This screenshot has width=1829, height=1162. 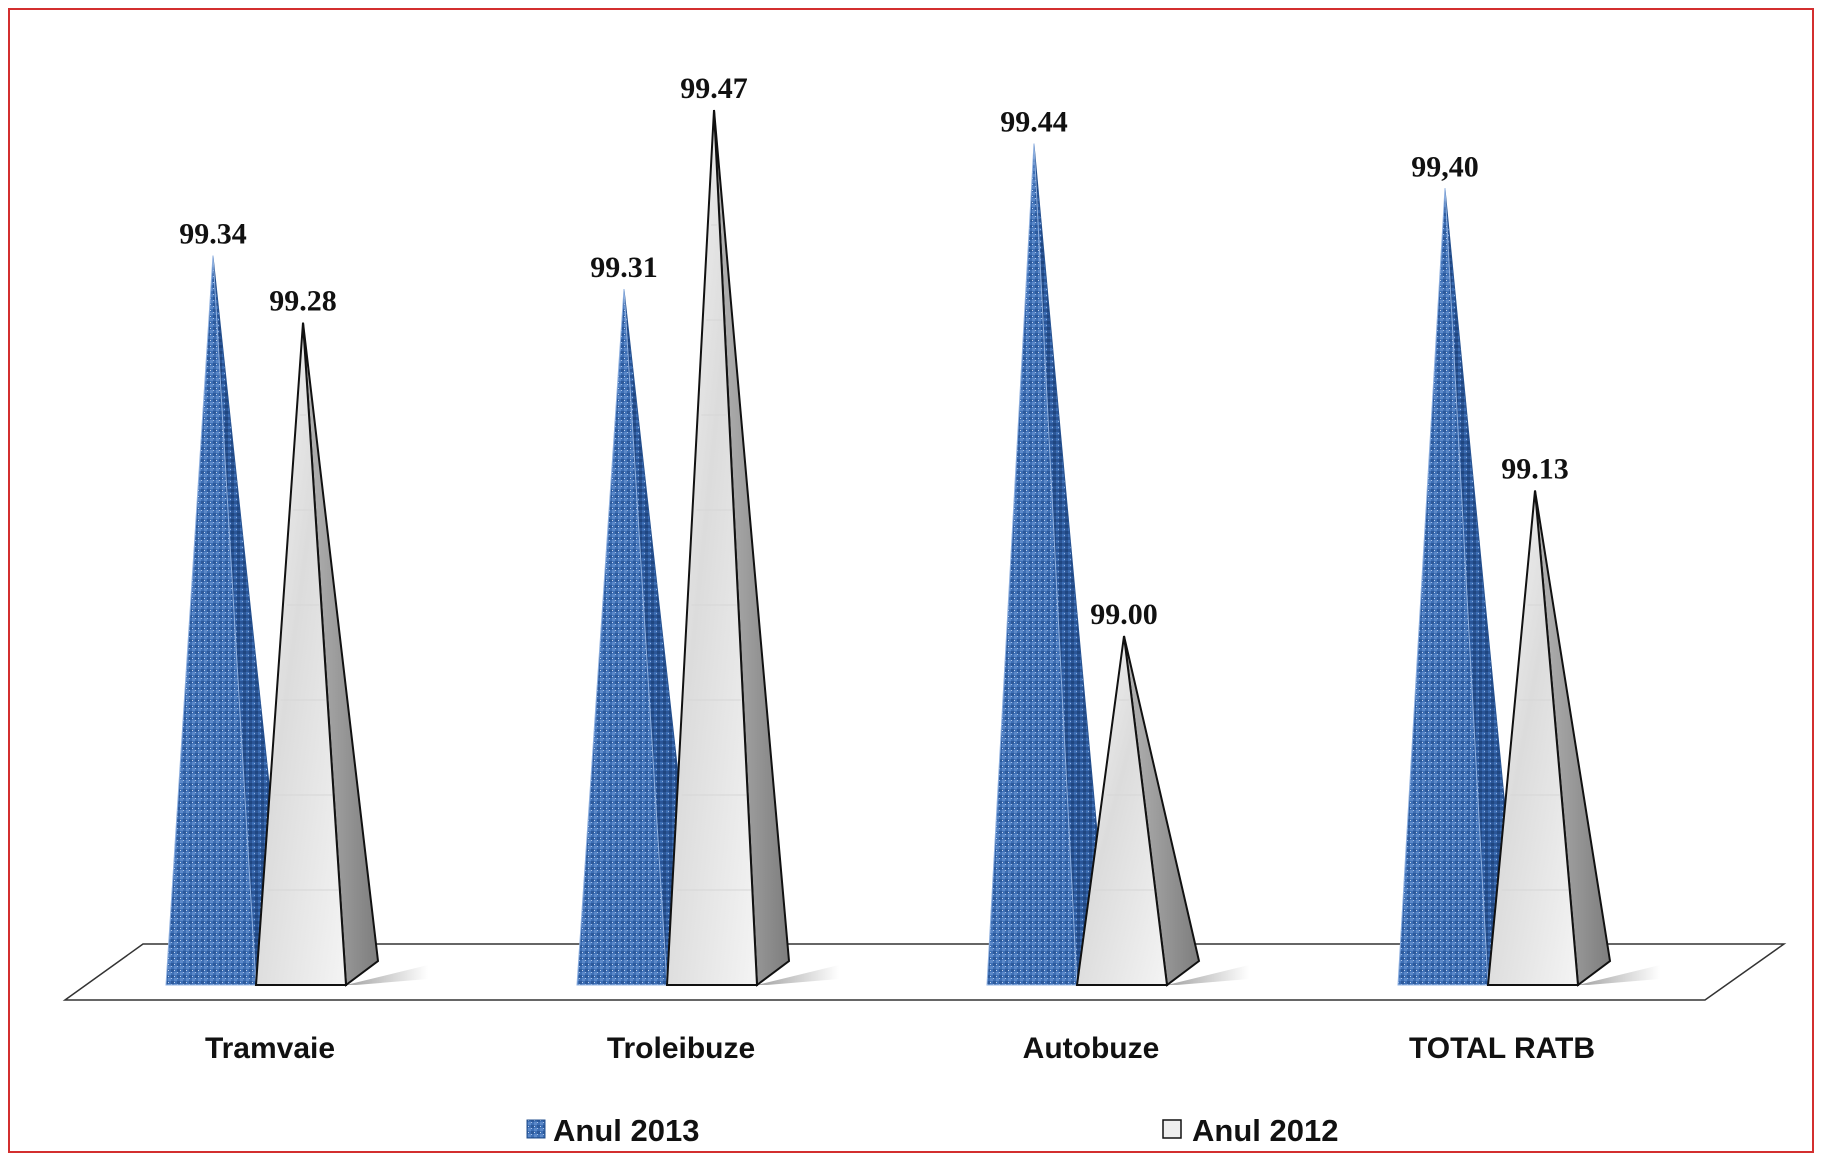 I want to click on chart-floor, so click(x=924, y=972).